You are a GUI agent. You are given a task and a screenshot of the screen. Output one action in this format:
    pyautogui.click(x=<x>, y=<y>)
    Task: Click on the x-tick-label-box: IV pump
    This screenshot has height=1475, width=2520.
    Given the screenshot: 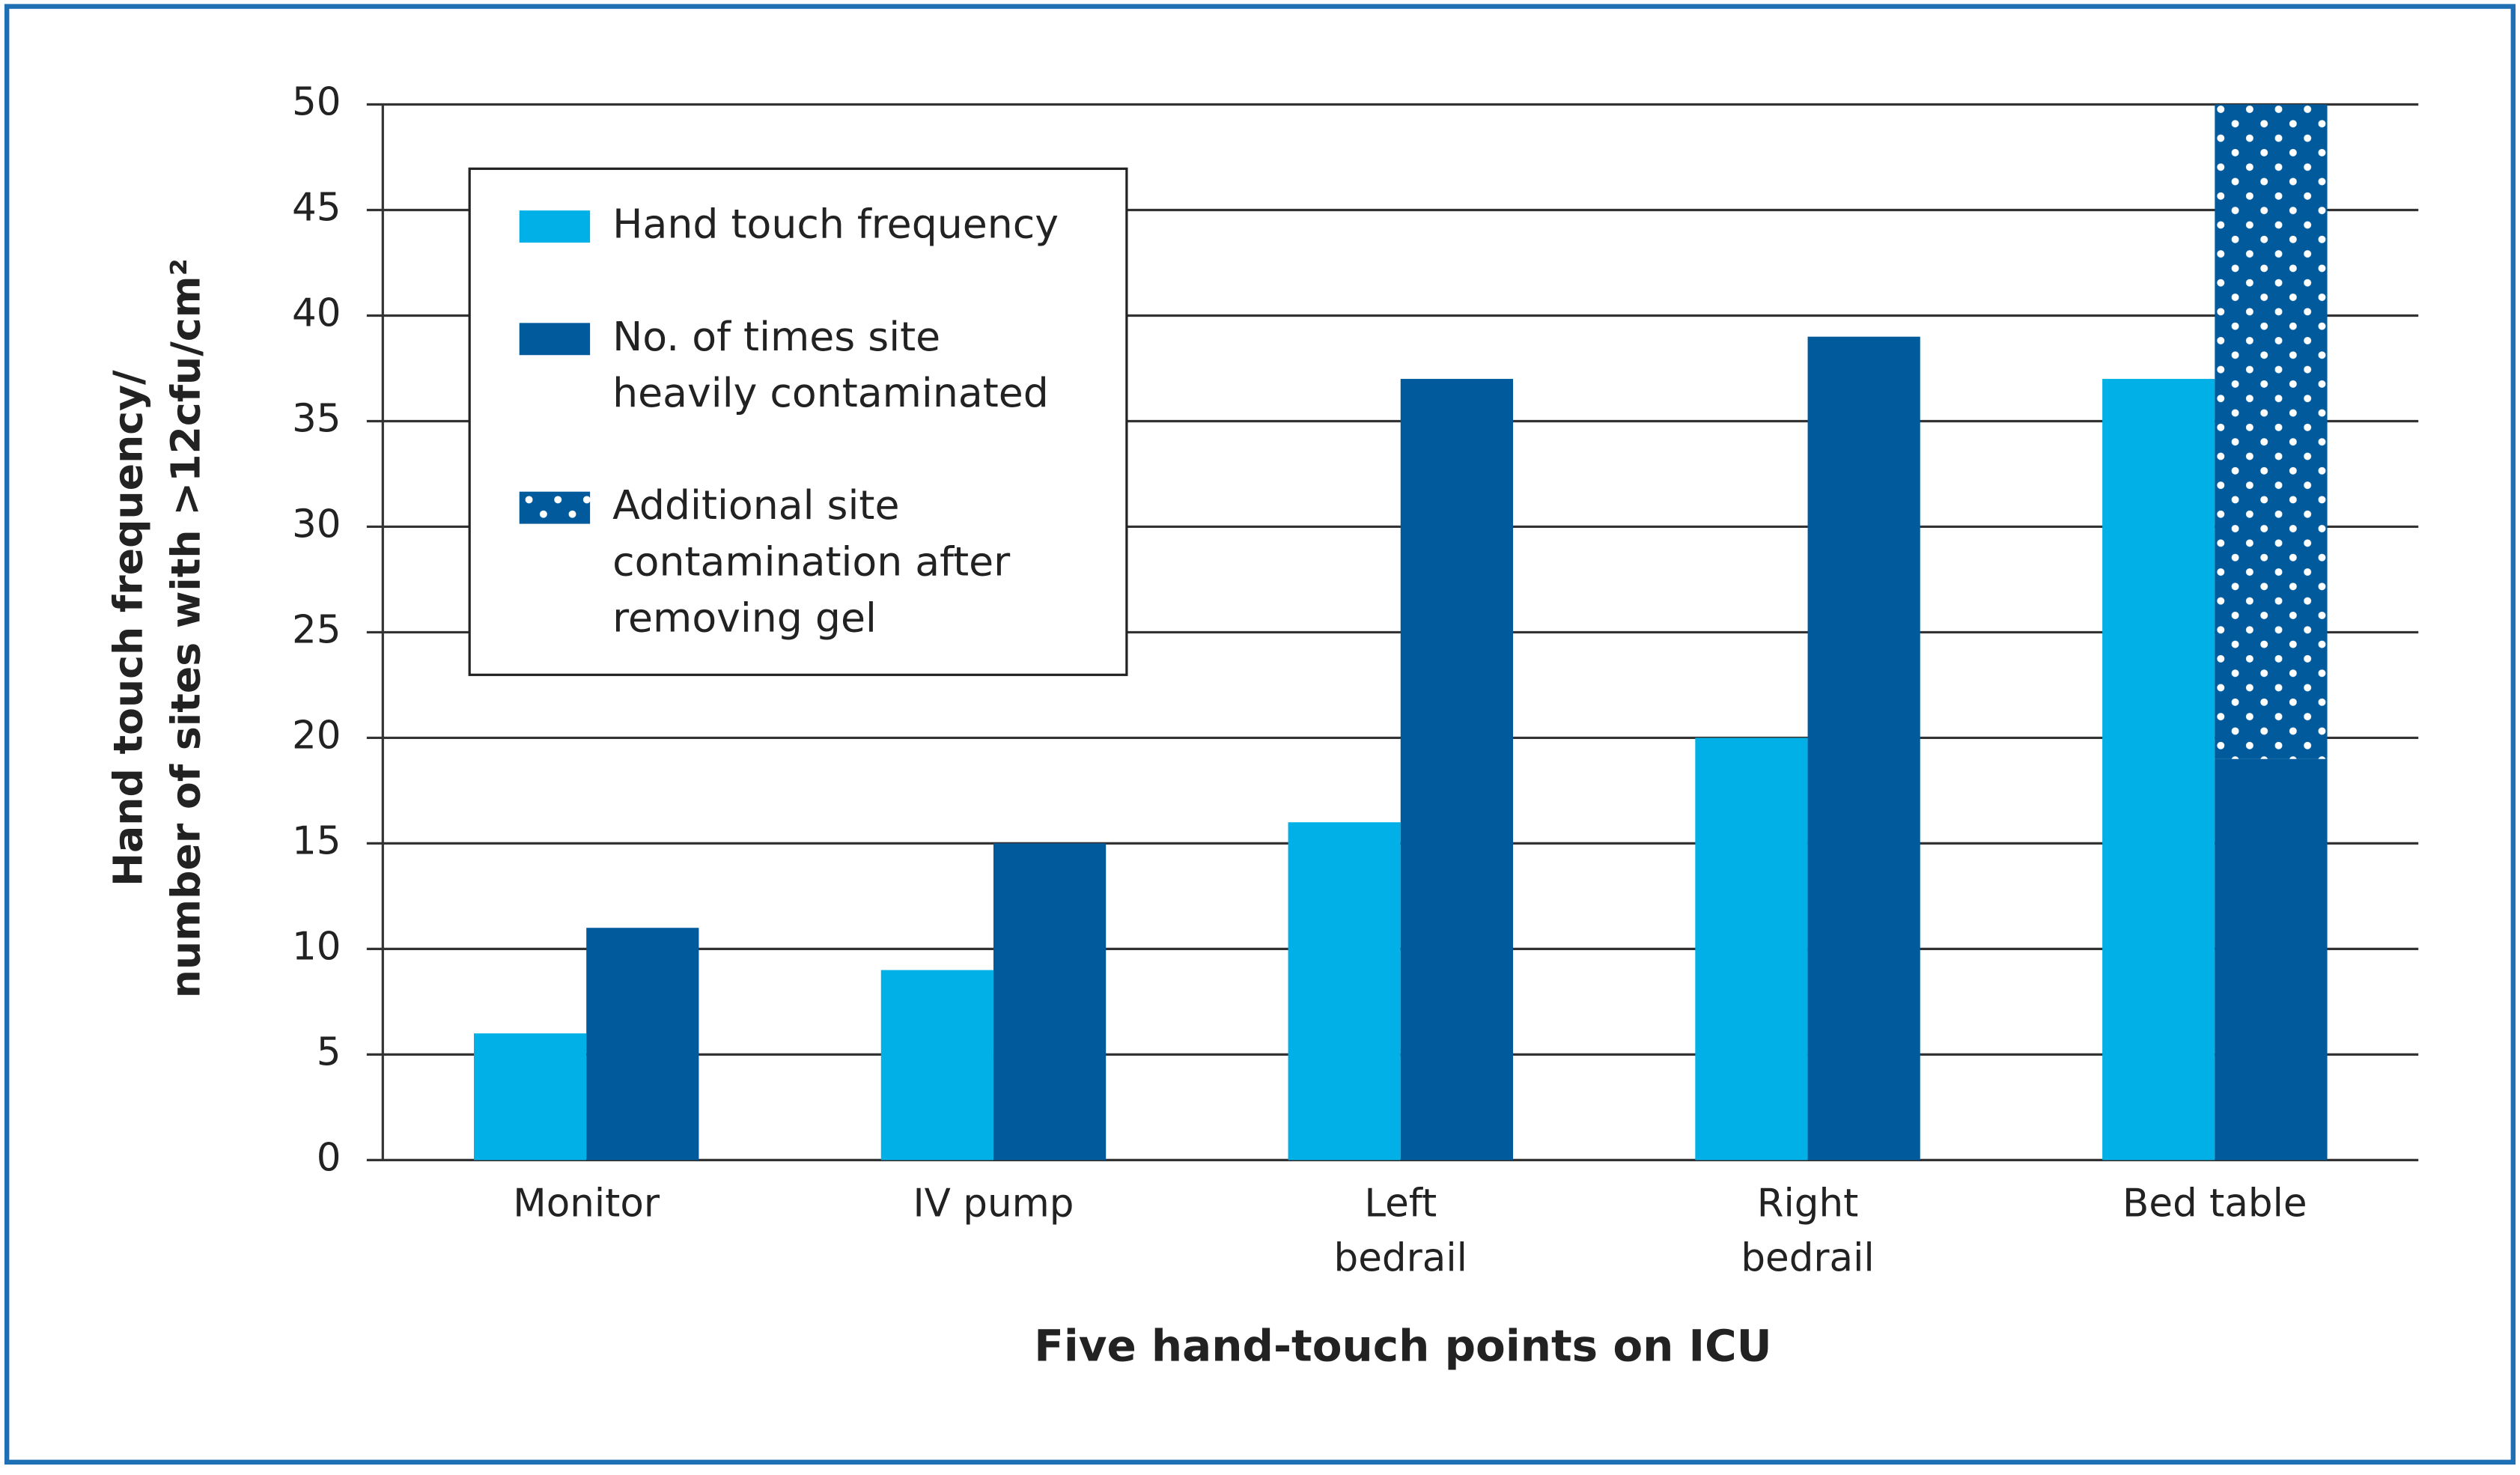 What is the action you would take?
    pyautogui.click(x=993, y=1203)
    